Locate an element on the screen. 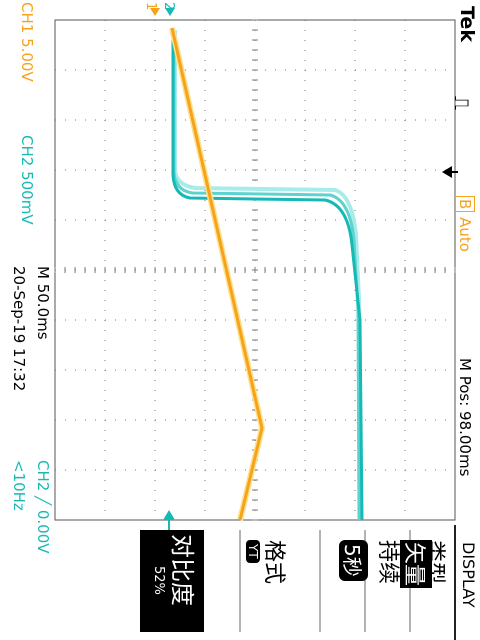 This screenshot has height=640, width=480. ch2-scale: 500mV is located at coordinates (27, 198).